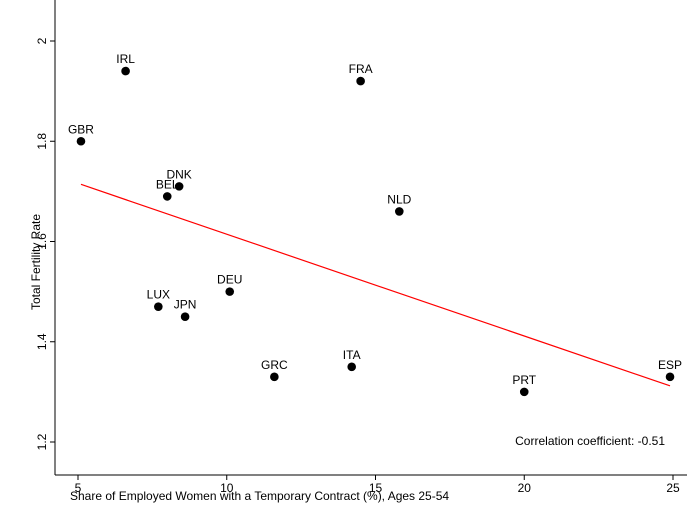 This screenshot has width=687, height=508. What do you see at coordinates (227, 488) in the screenshot?
I see `x-tick-label: 10` at bounding box center [227, 488].